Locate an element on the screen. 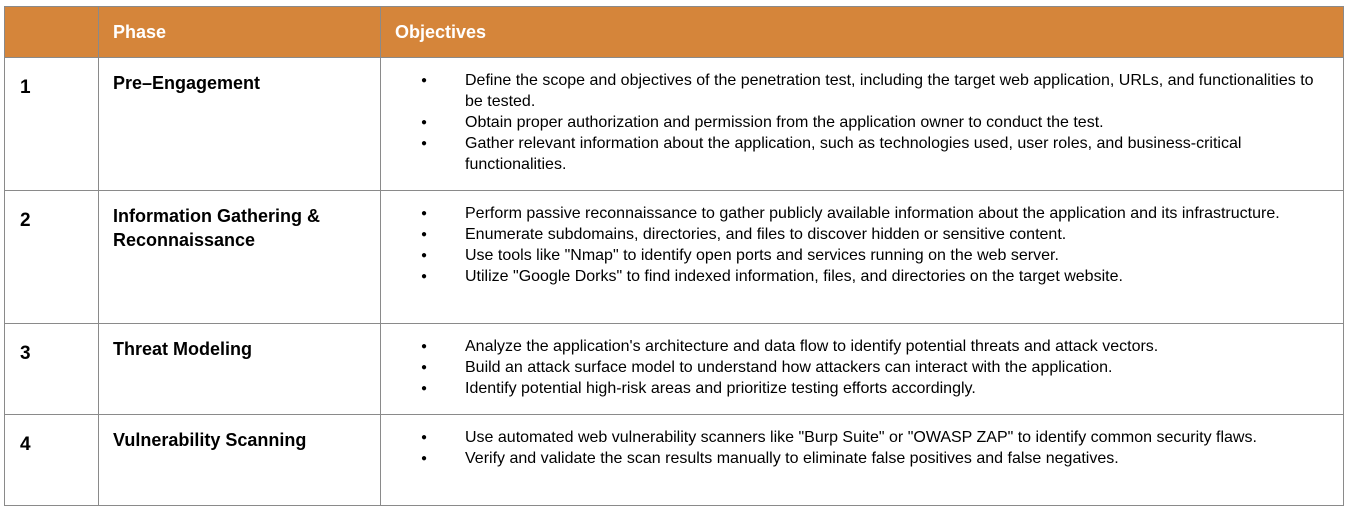 The image size is (1350, 508). phase-name-cell: Vulnerability Scanning is located at coordinates (239, 460).